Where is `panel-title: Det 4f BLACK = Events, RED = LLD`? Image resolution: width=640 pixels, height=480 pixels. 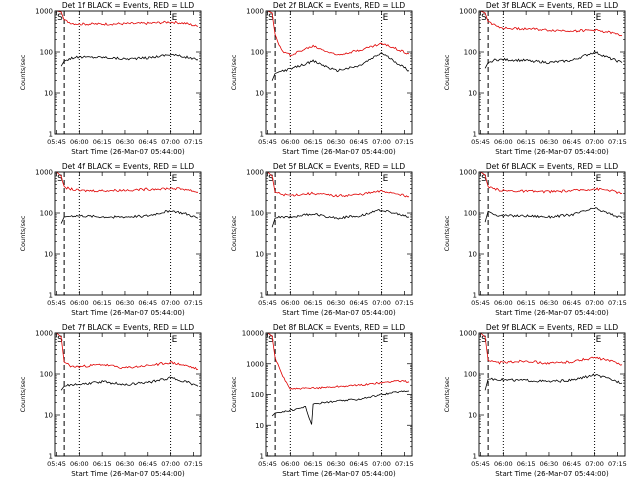 panel-title: Det 4f BLACK = Events, RED = LLD is located at coordinates (128, 166).